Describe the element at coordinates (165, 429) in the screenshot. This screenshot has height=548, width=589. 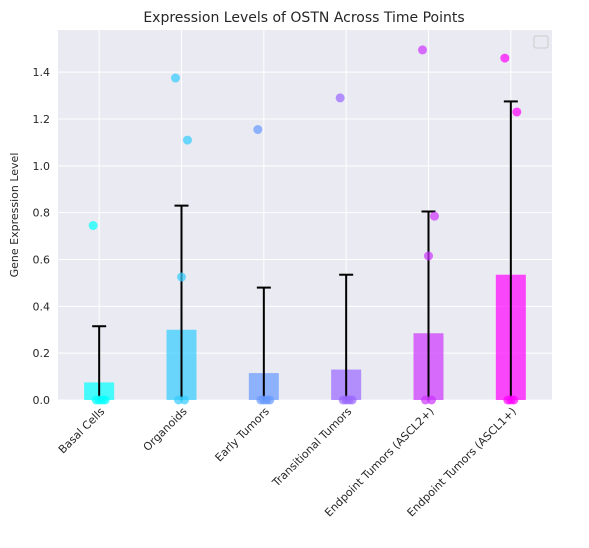
I see `x-tick-label-1: Organoids` at that location.